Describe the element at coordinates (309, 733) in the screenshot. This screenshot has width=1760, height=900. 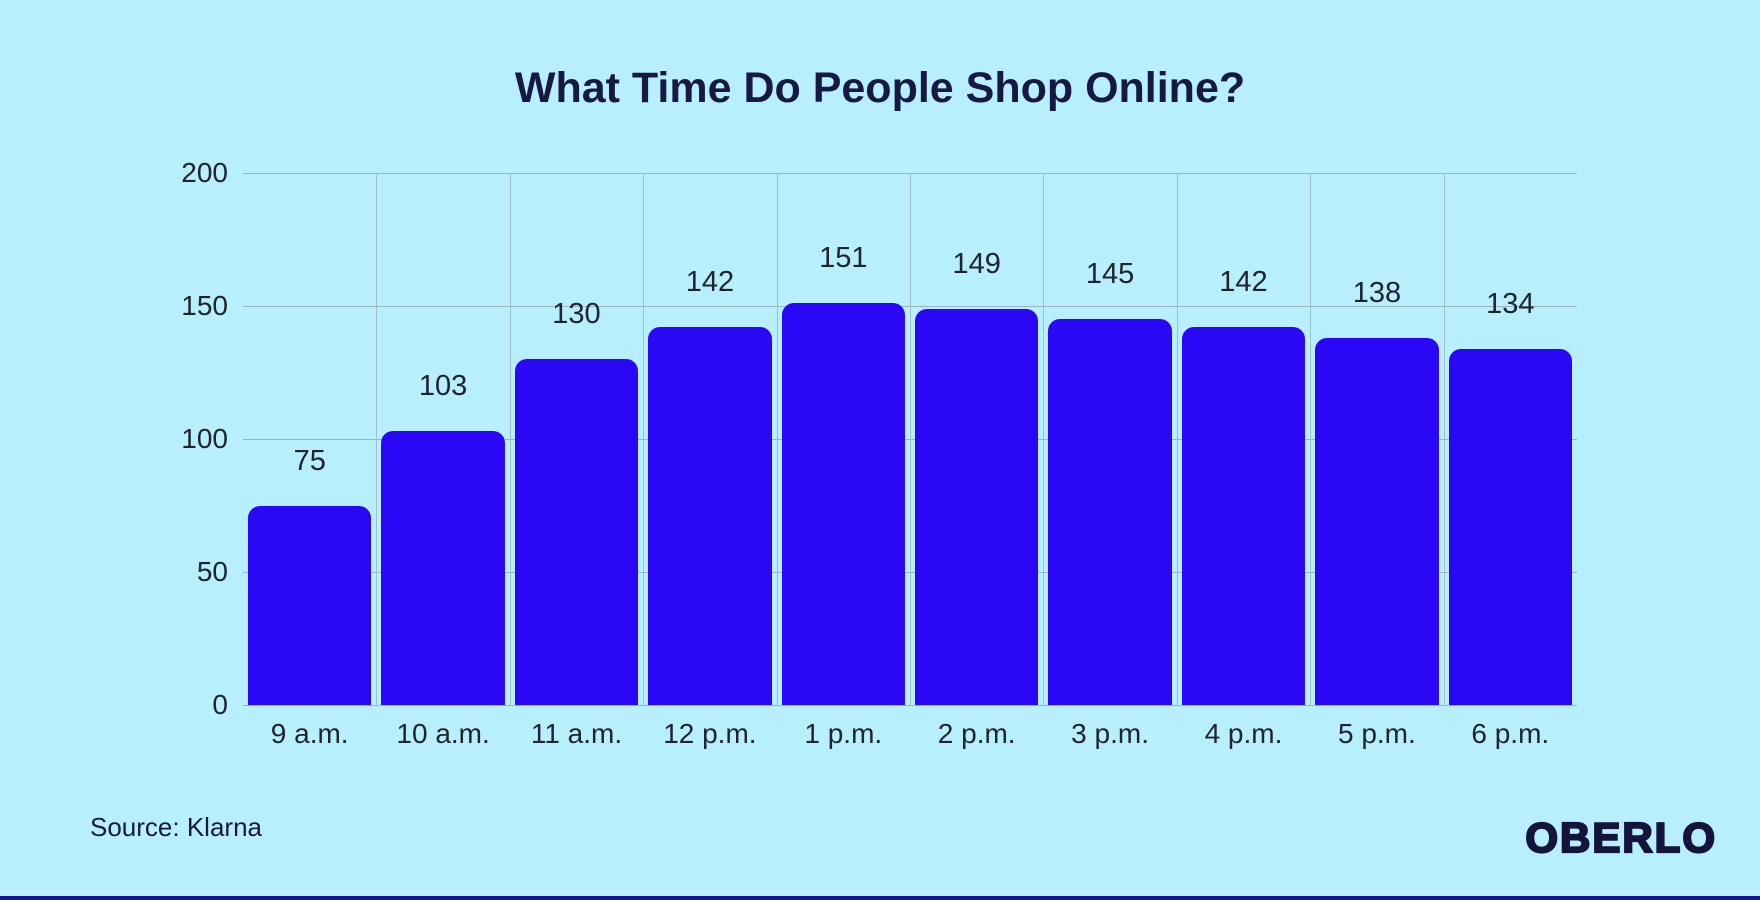
I see `x-axis-tick-label: 9 a.m.` at that location.